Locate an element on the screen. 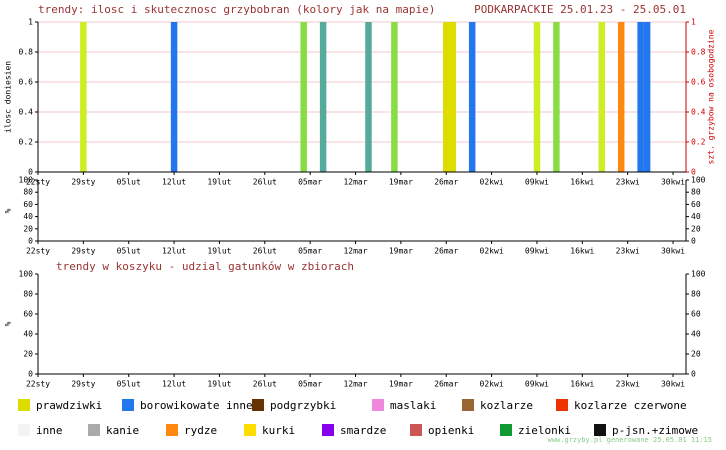  chart-subtitle: PODKARPACKIE 25.01.23 - 25.05.01 is located at coordinates (580, 9).